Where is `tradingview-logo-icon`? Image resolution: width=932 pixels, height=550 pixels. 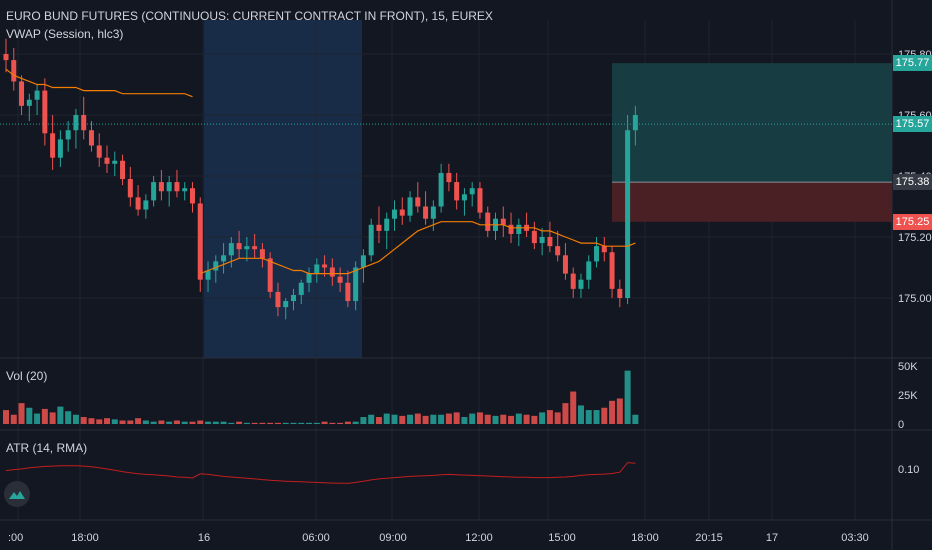
tradingview-logo-icon is located at coordinates (17, 494).